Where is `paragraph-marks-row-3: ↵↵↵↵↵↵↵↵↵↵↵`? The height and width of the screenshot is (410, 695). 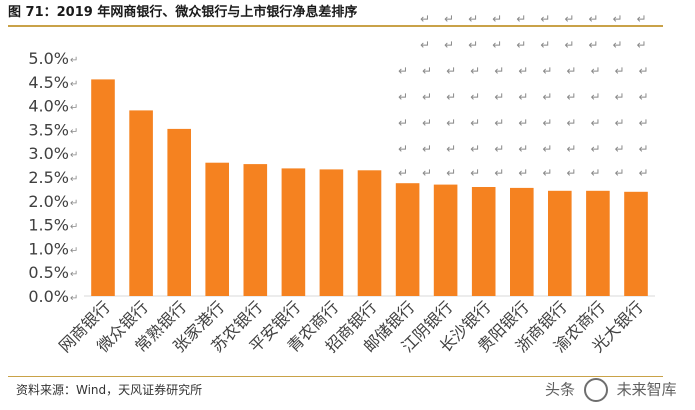
paragraph-marks-row-3: ↵↵↵↵↵↵↵↵↵↵↵ is located at coordinates (530, 71).